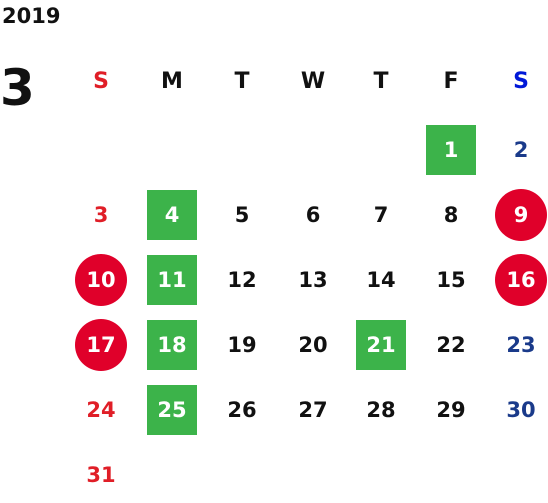  I want to click on day-1: 1, so click(451, 150).